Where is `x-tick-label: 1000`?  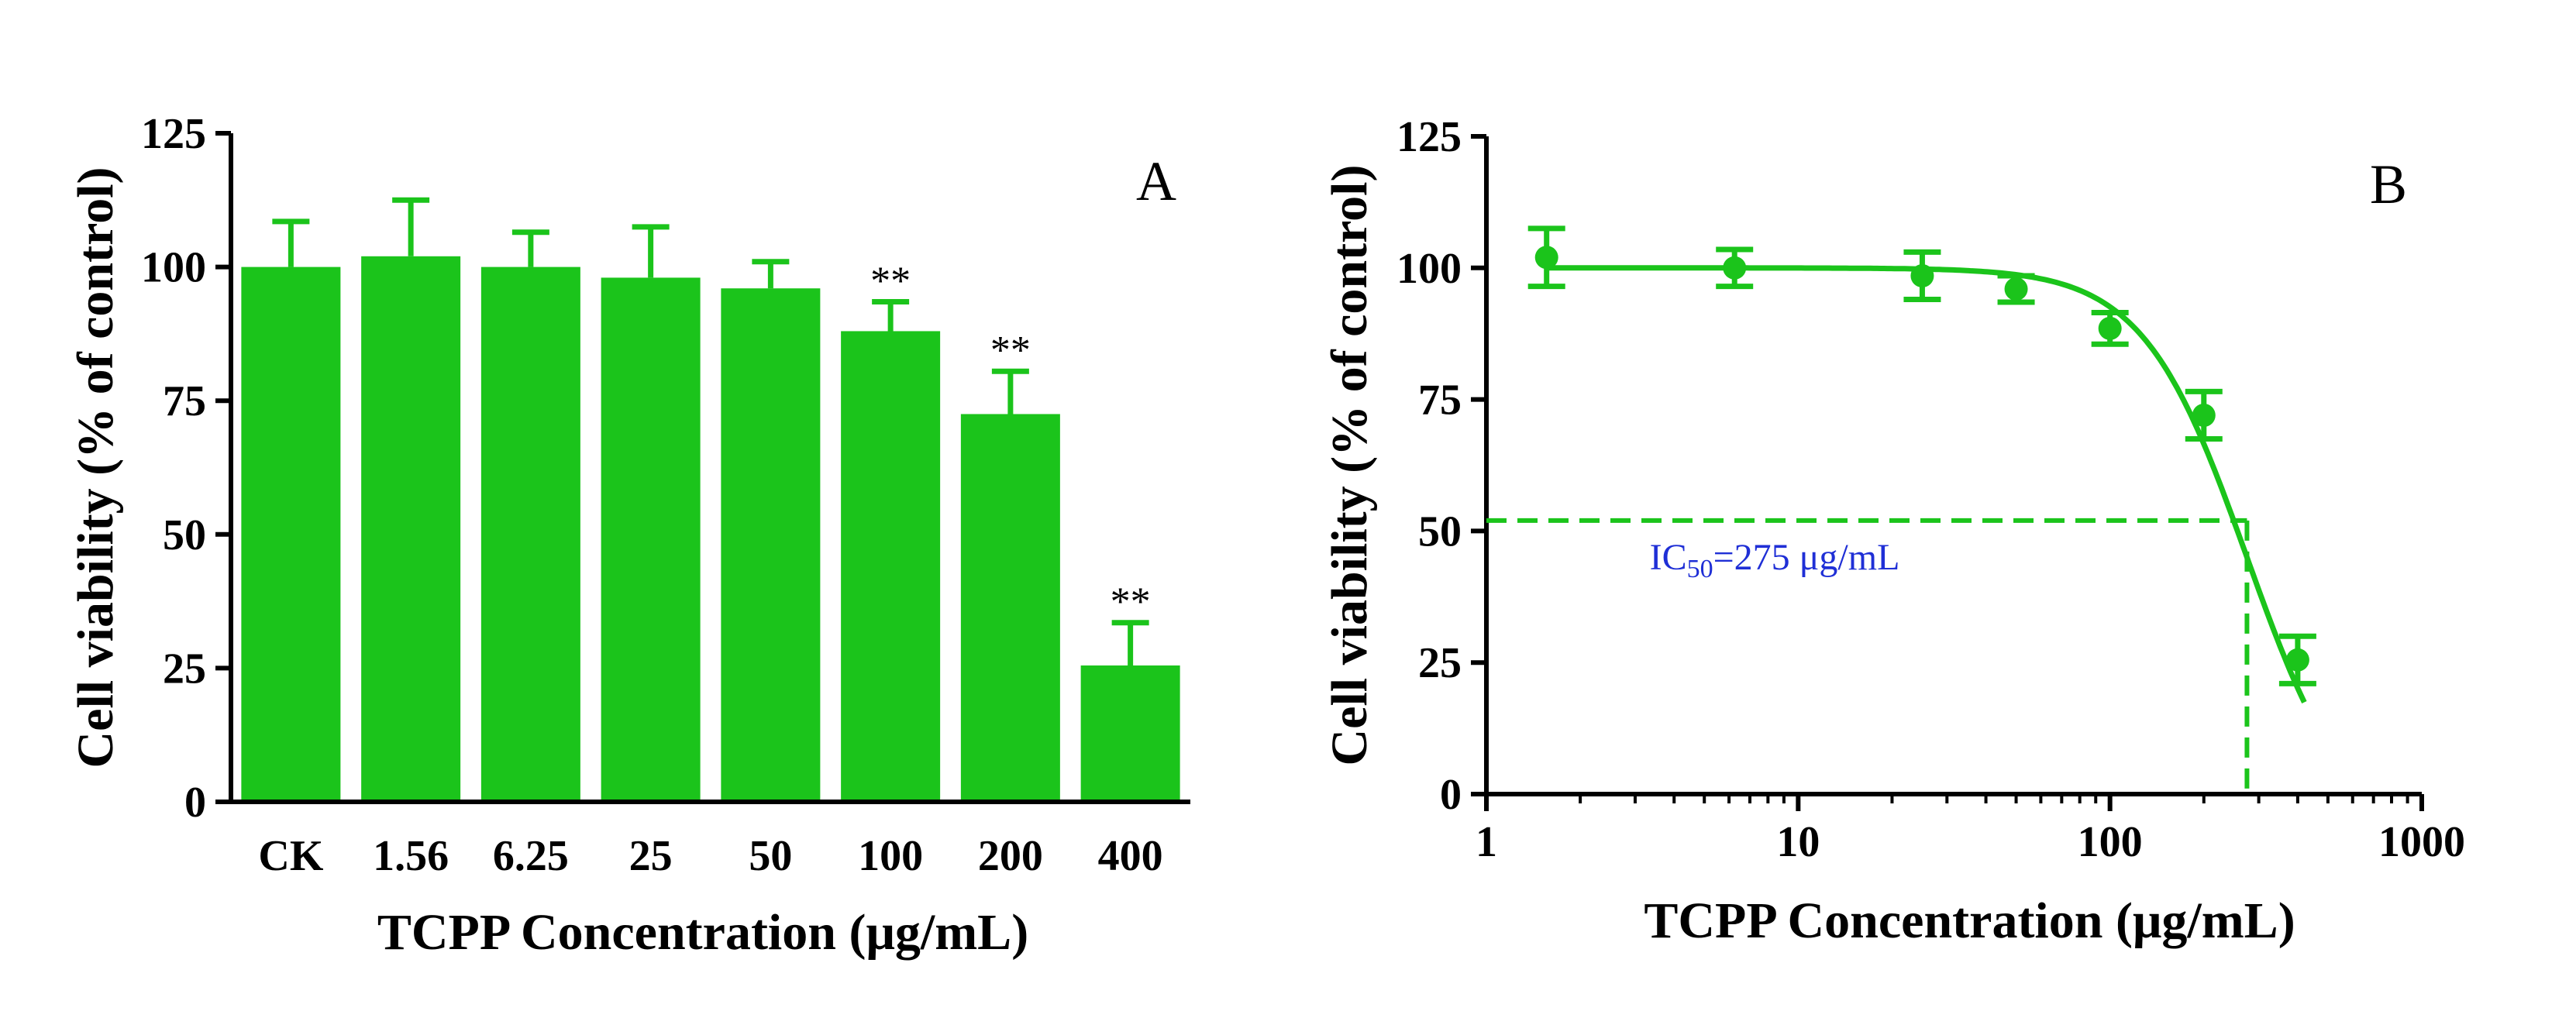
x-tick-label: 1000 is located at coordinates (2421, 842).